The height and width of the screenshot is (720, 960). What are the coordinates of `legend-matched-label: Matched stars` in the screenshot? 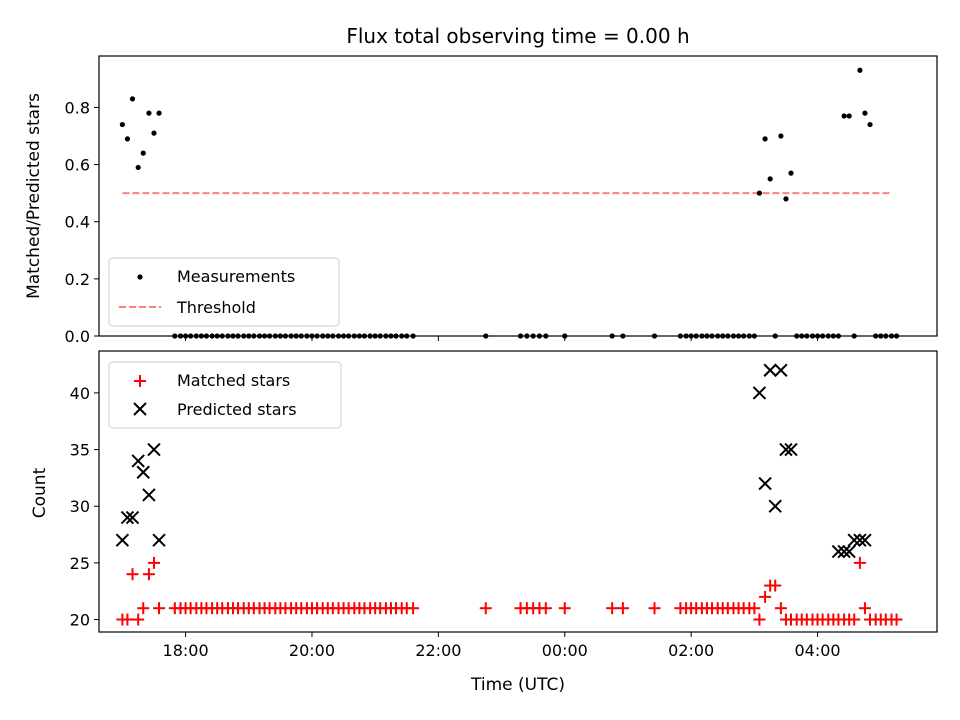 It's located at (233, 380).